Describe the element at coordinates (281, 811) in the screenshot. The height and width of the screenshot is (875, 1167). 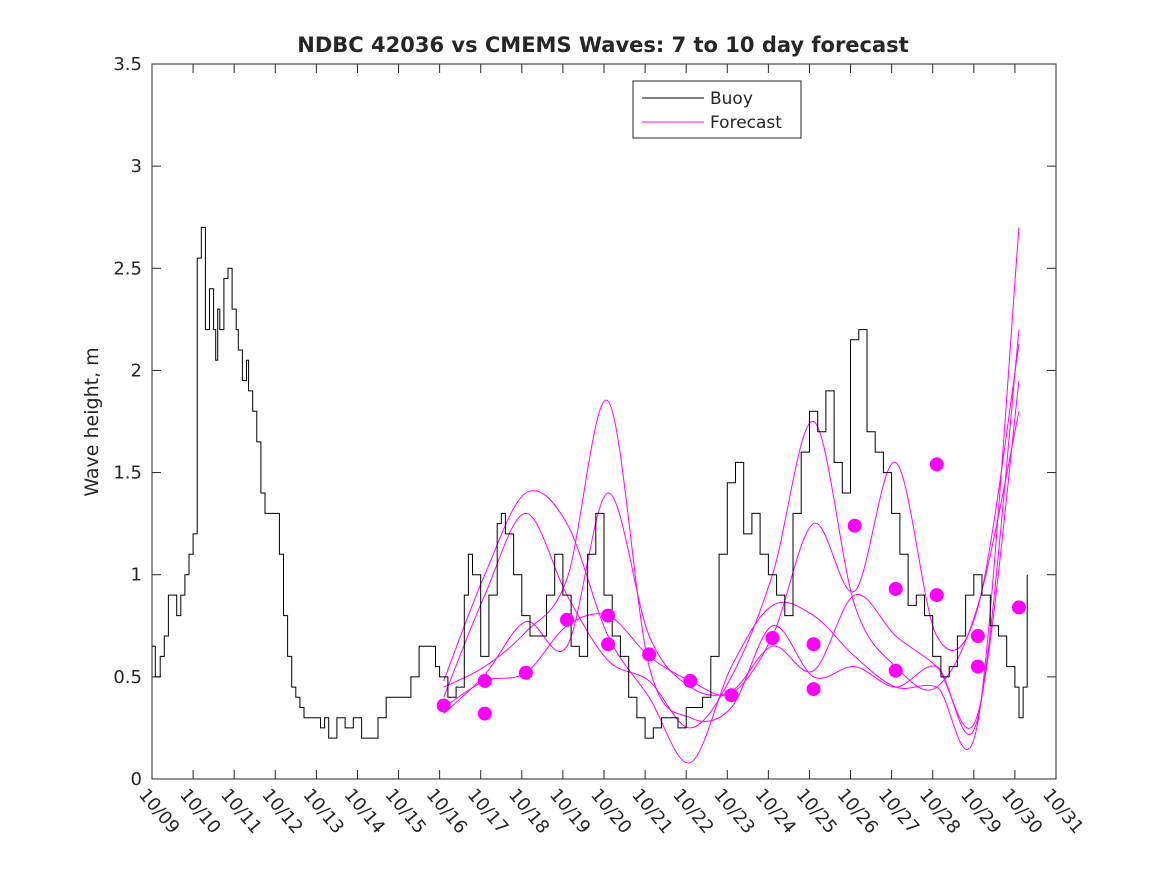
I see `x-tick-label: 10/12` at that location.